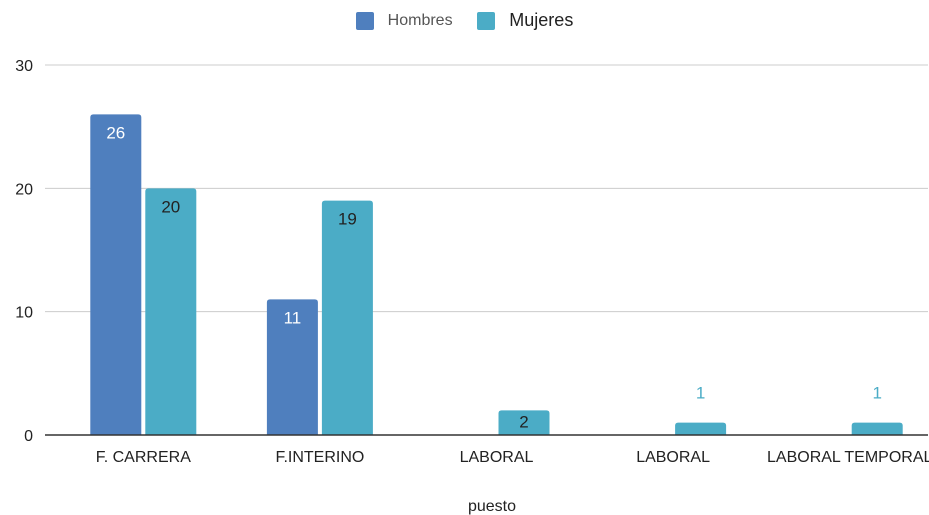  I want to click on data-label: 20, so click(170, 206).